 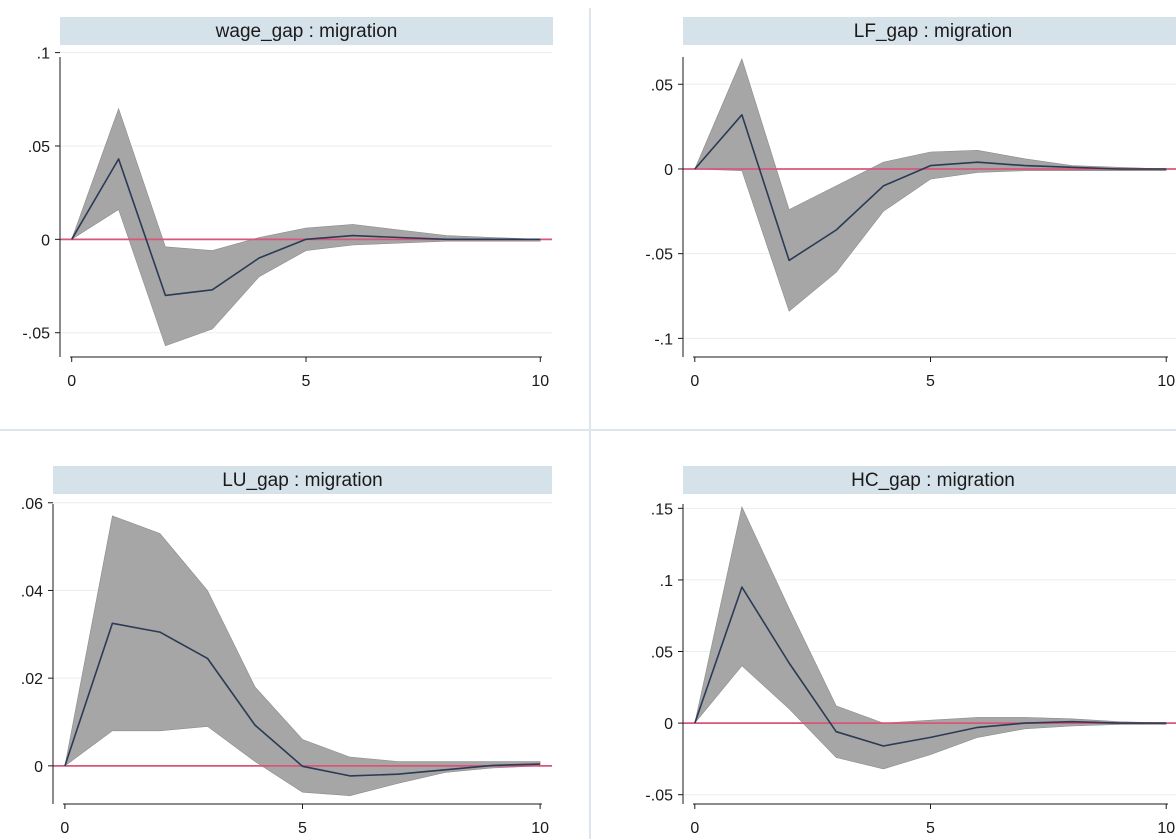 What do you see at coordinates (32, 591) in the screenshot?
I see `y-tick-label: .04` at bounding box center [32, 591].